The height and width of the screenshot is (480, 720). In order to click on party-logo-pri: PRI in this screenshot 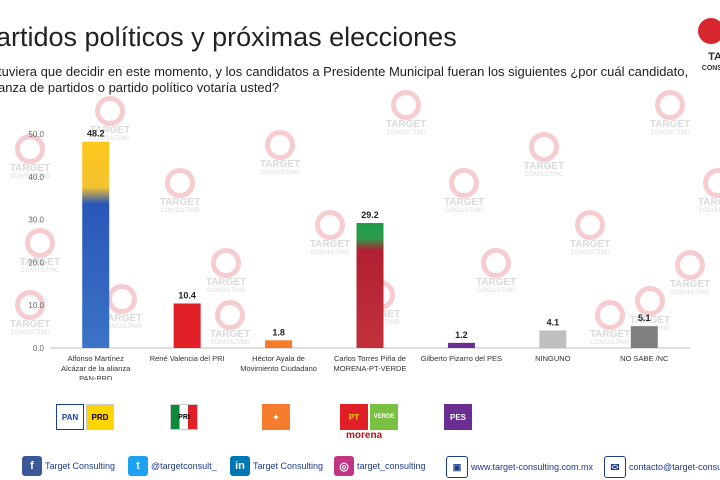, I will do `click(184, 417)`.